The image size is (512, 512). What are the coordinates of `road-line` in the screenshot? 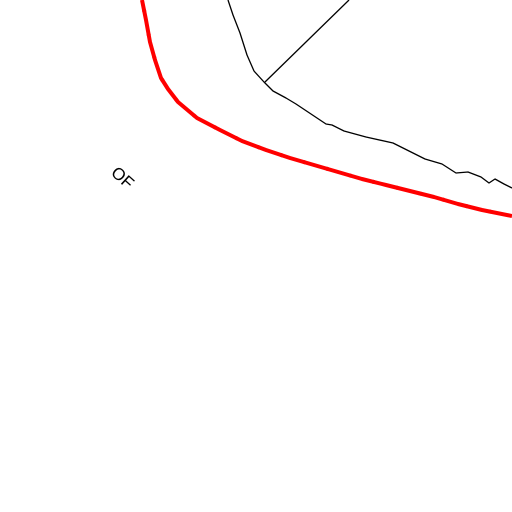 It's located at (307, 41).